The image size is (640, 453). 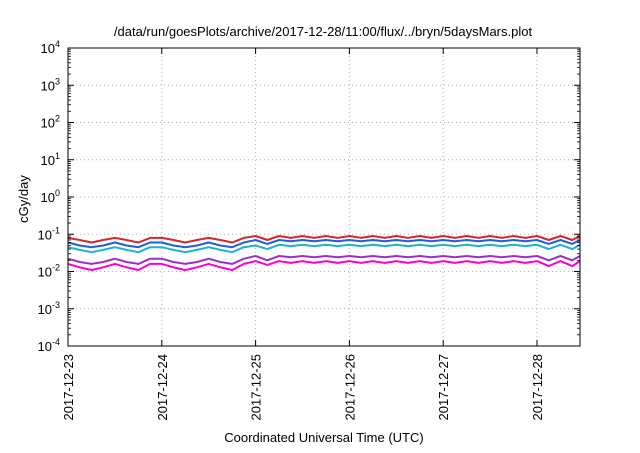 What do you see at coordinates (56, 342) in the screenshot?
I see `y-tick-exponent: -4` at bounding box center [56, 342].